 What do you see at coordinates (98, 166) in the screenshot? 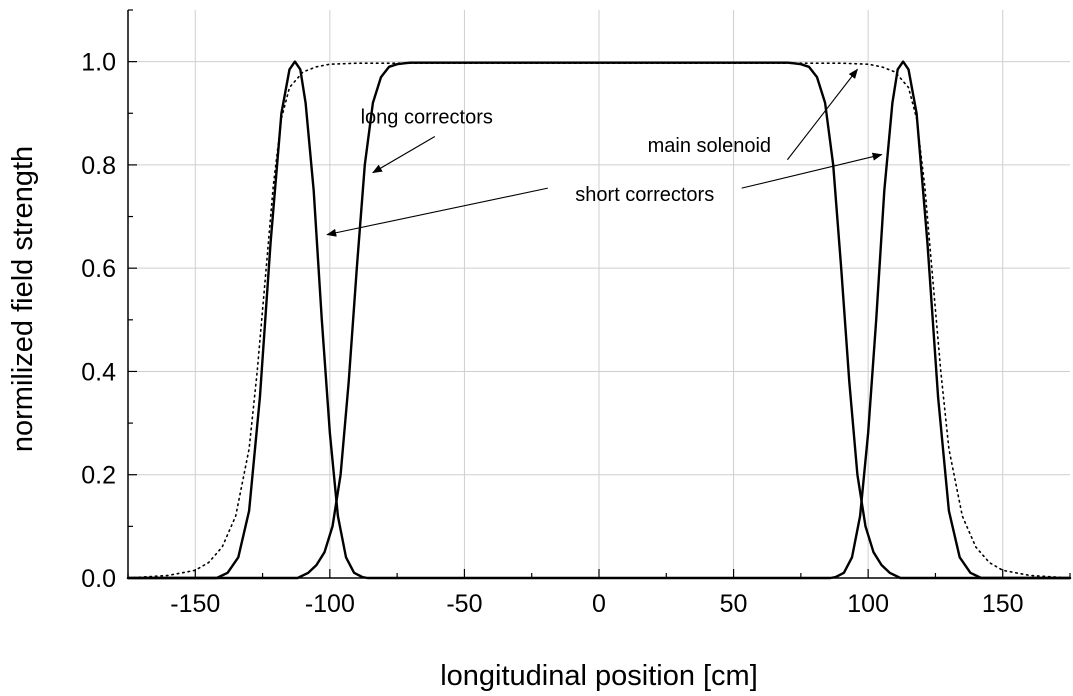
I see `y-tick-label: 0.8` at bounding box center [98, 166].